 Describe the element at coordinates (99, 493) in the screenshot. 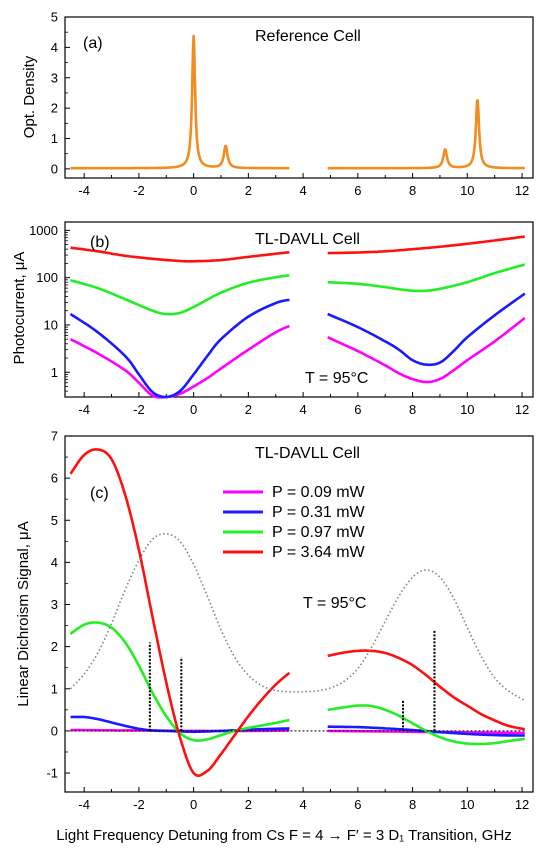

I see `panel-c-label: (c)` at that location.